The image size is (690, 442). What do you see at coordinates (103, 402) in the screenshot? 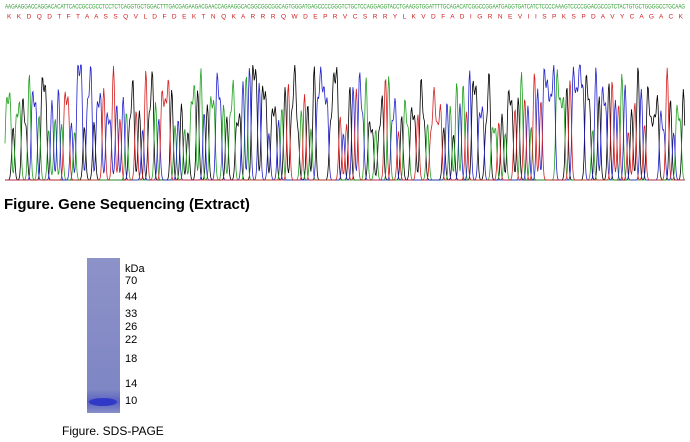
I see `protein-band` at bounding box center [103, 402].